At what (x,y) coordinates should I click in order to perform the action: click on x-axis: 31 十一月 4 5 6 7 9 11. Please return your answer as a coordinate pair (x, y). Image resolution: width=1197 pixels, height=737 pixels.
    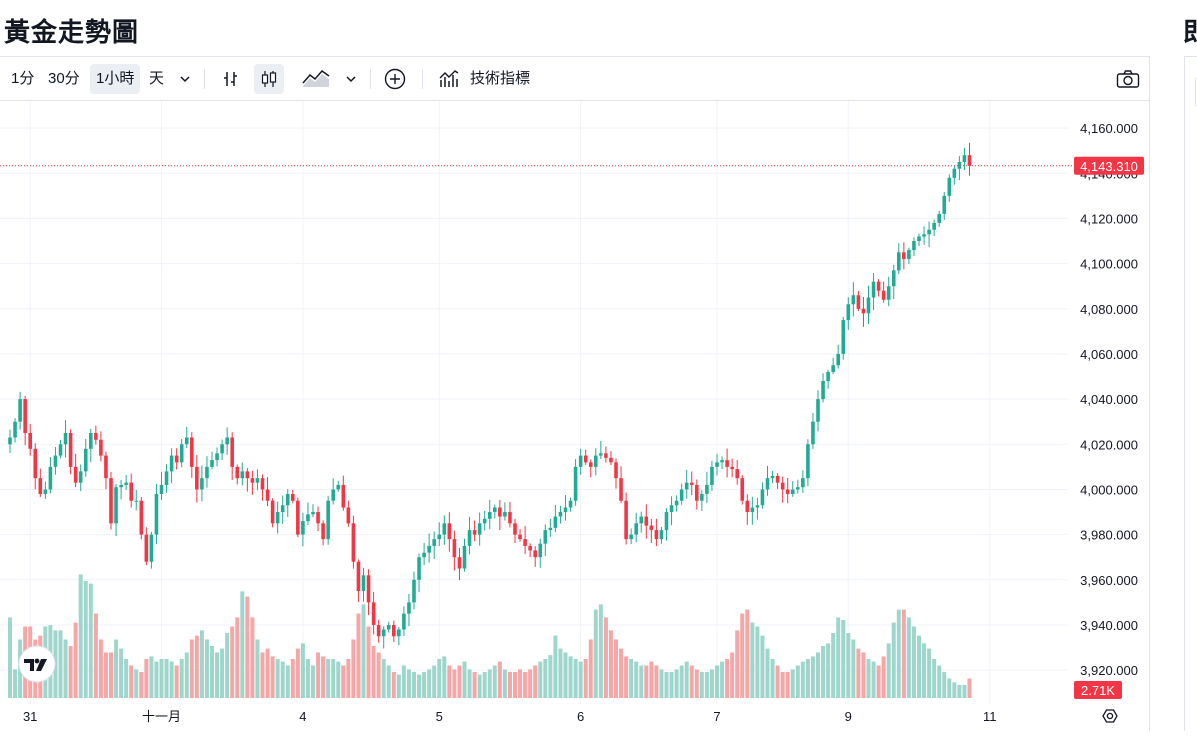
    Looking at the image, I should click on (509, 716).